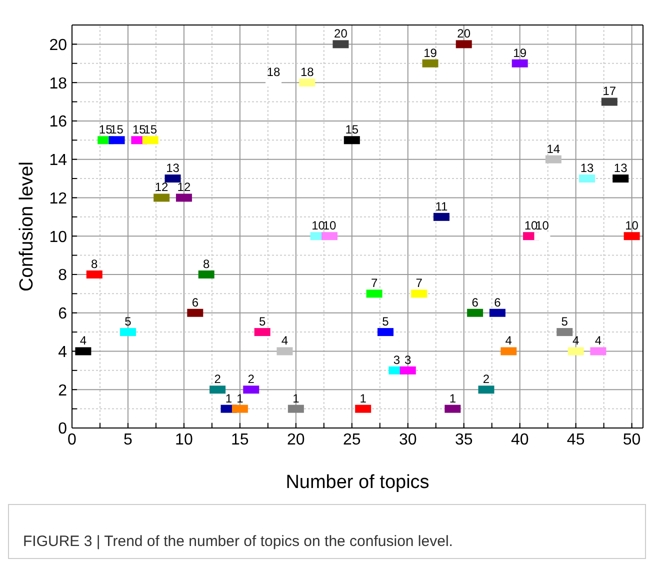 Image resolution: width=654 pixels, height=579 pixels. What do you see at coordinates (58, 161) in the screenshot?
I see `y-tick-label: 14` at bounding box center [58, 161].